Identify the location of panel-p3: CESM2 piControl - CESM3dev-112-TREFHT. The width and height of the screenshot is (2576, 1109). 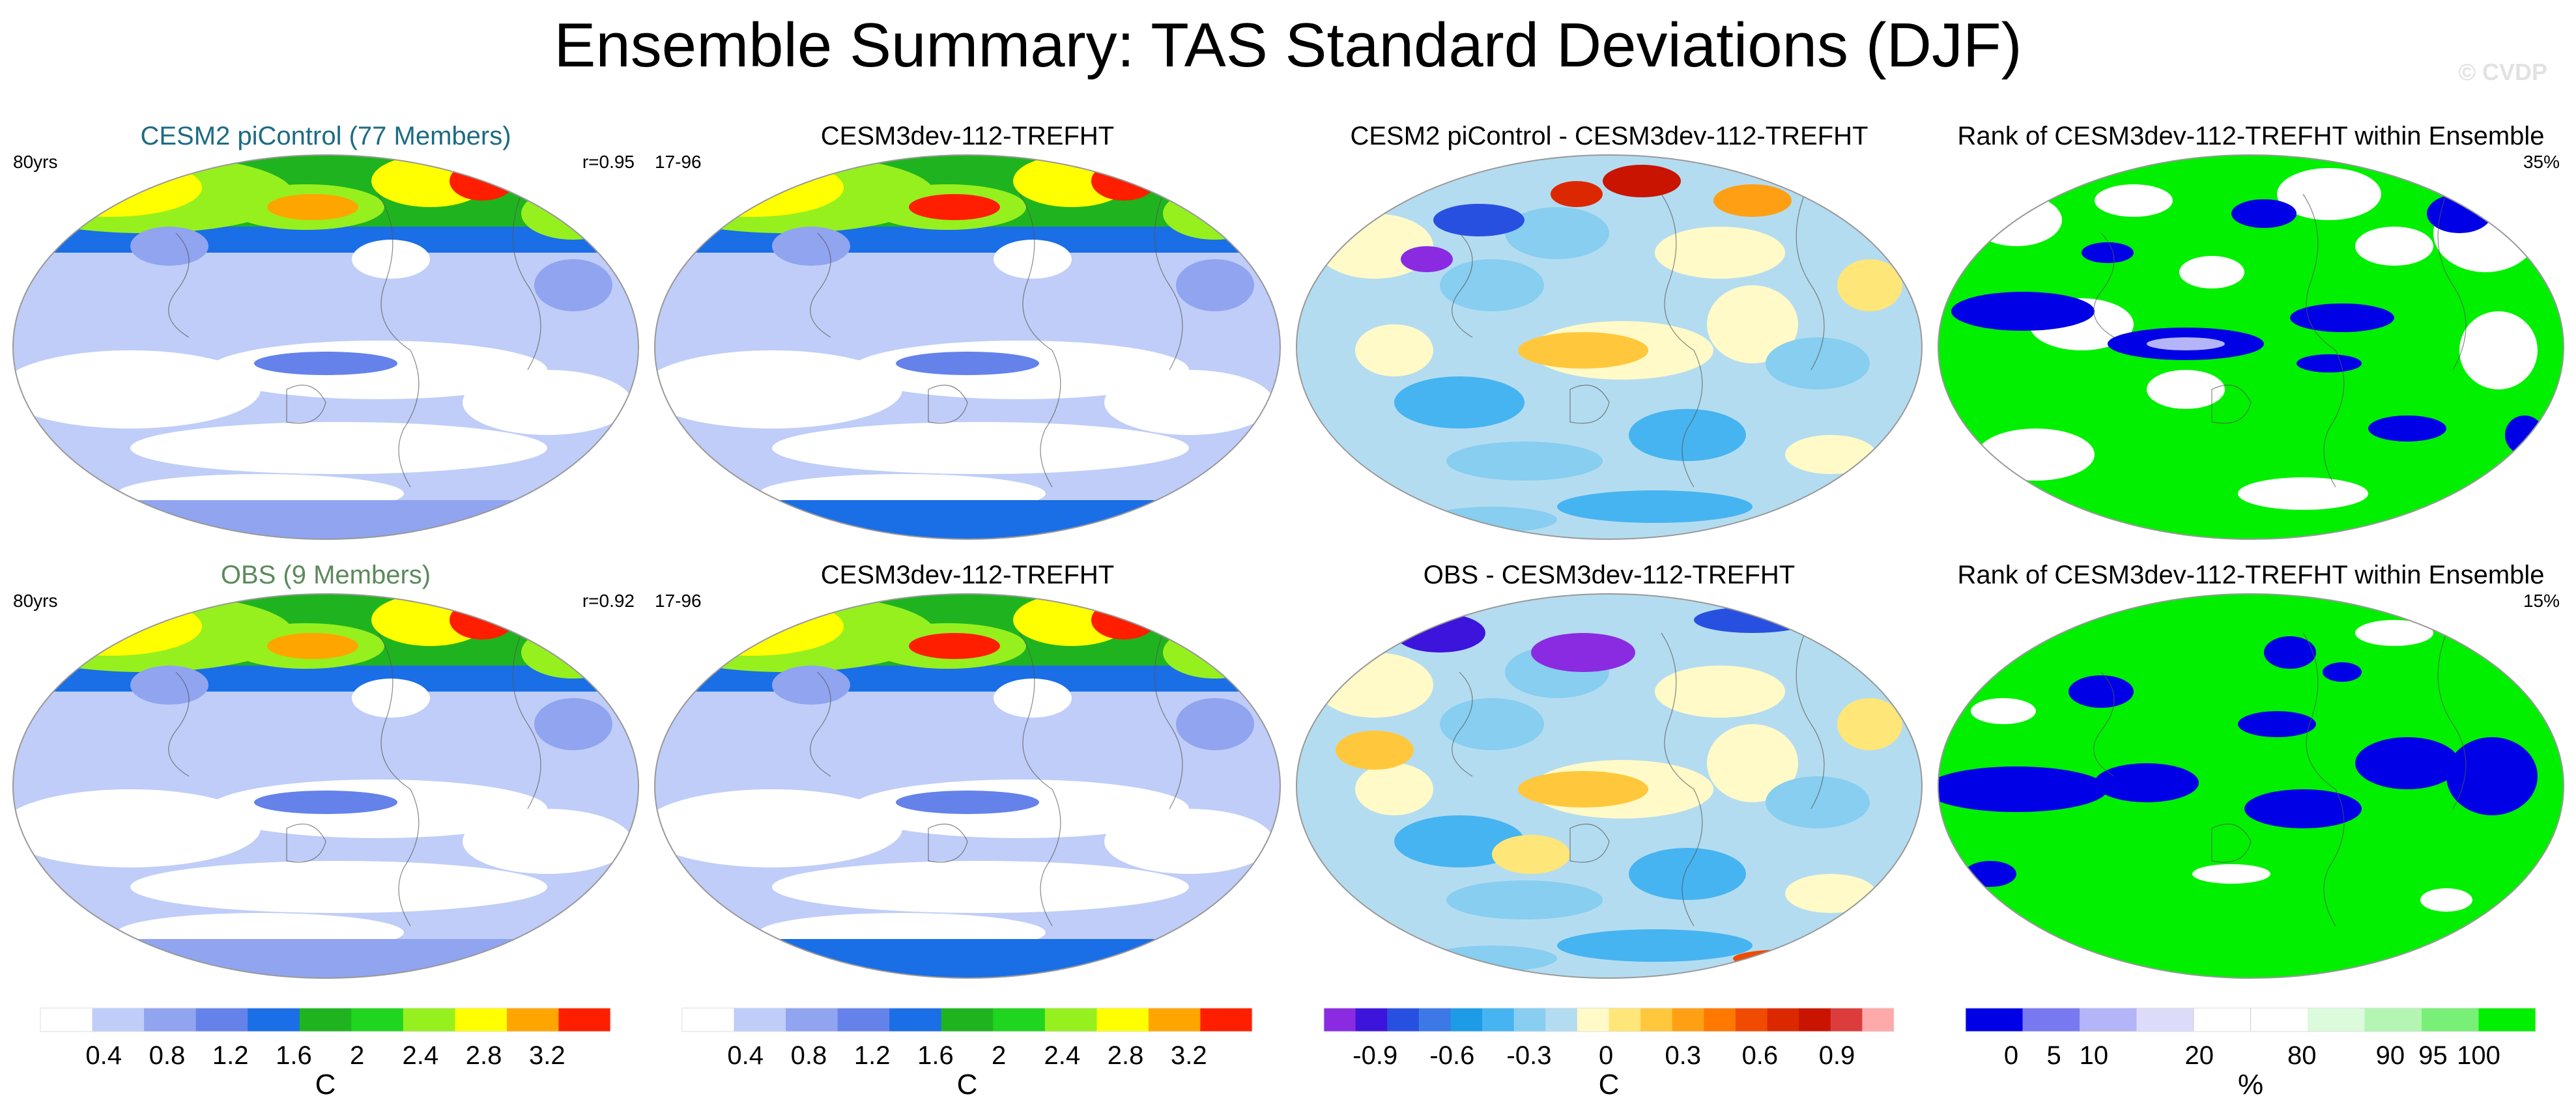
(1609, 331).